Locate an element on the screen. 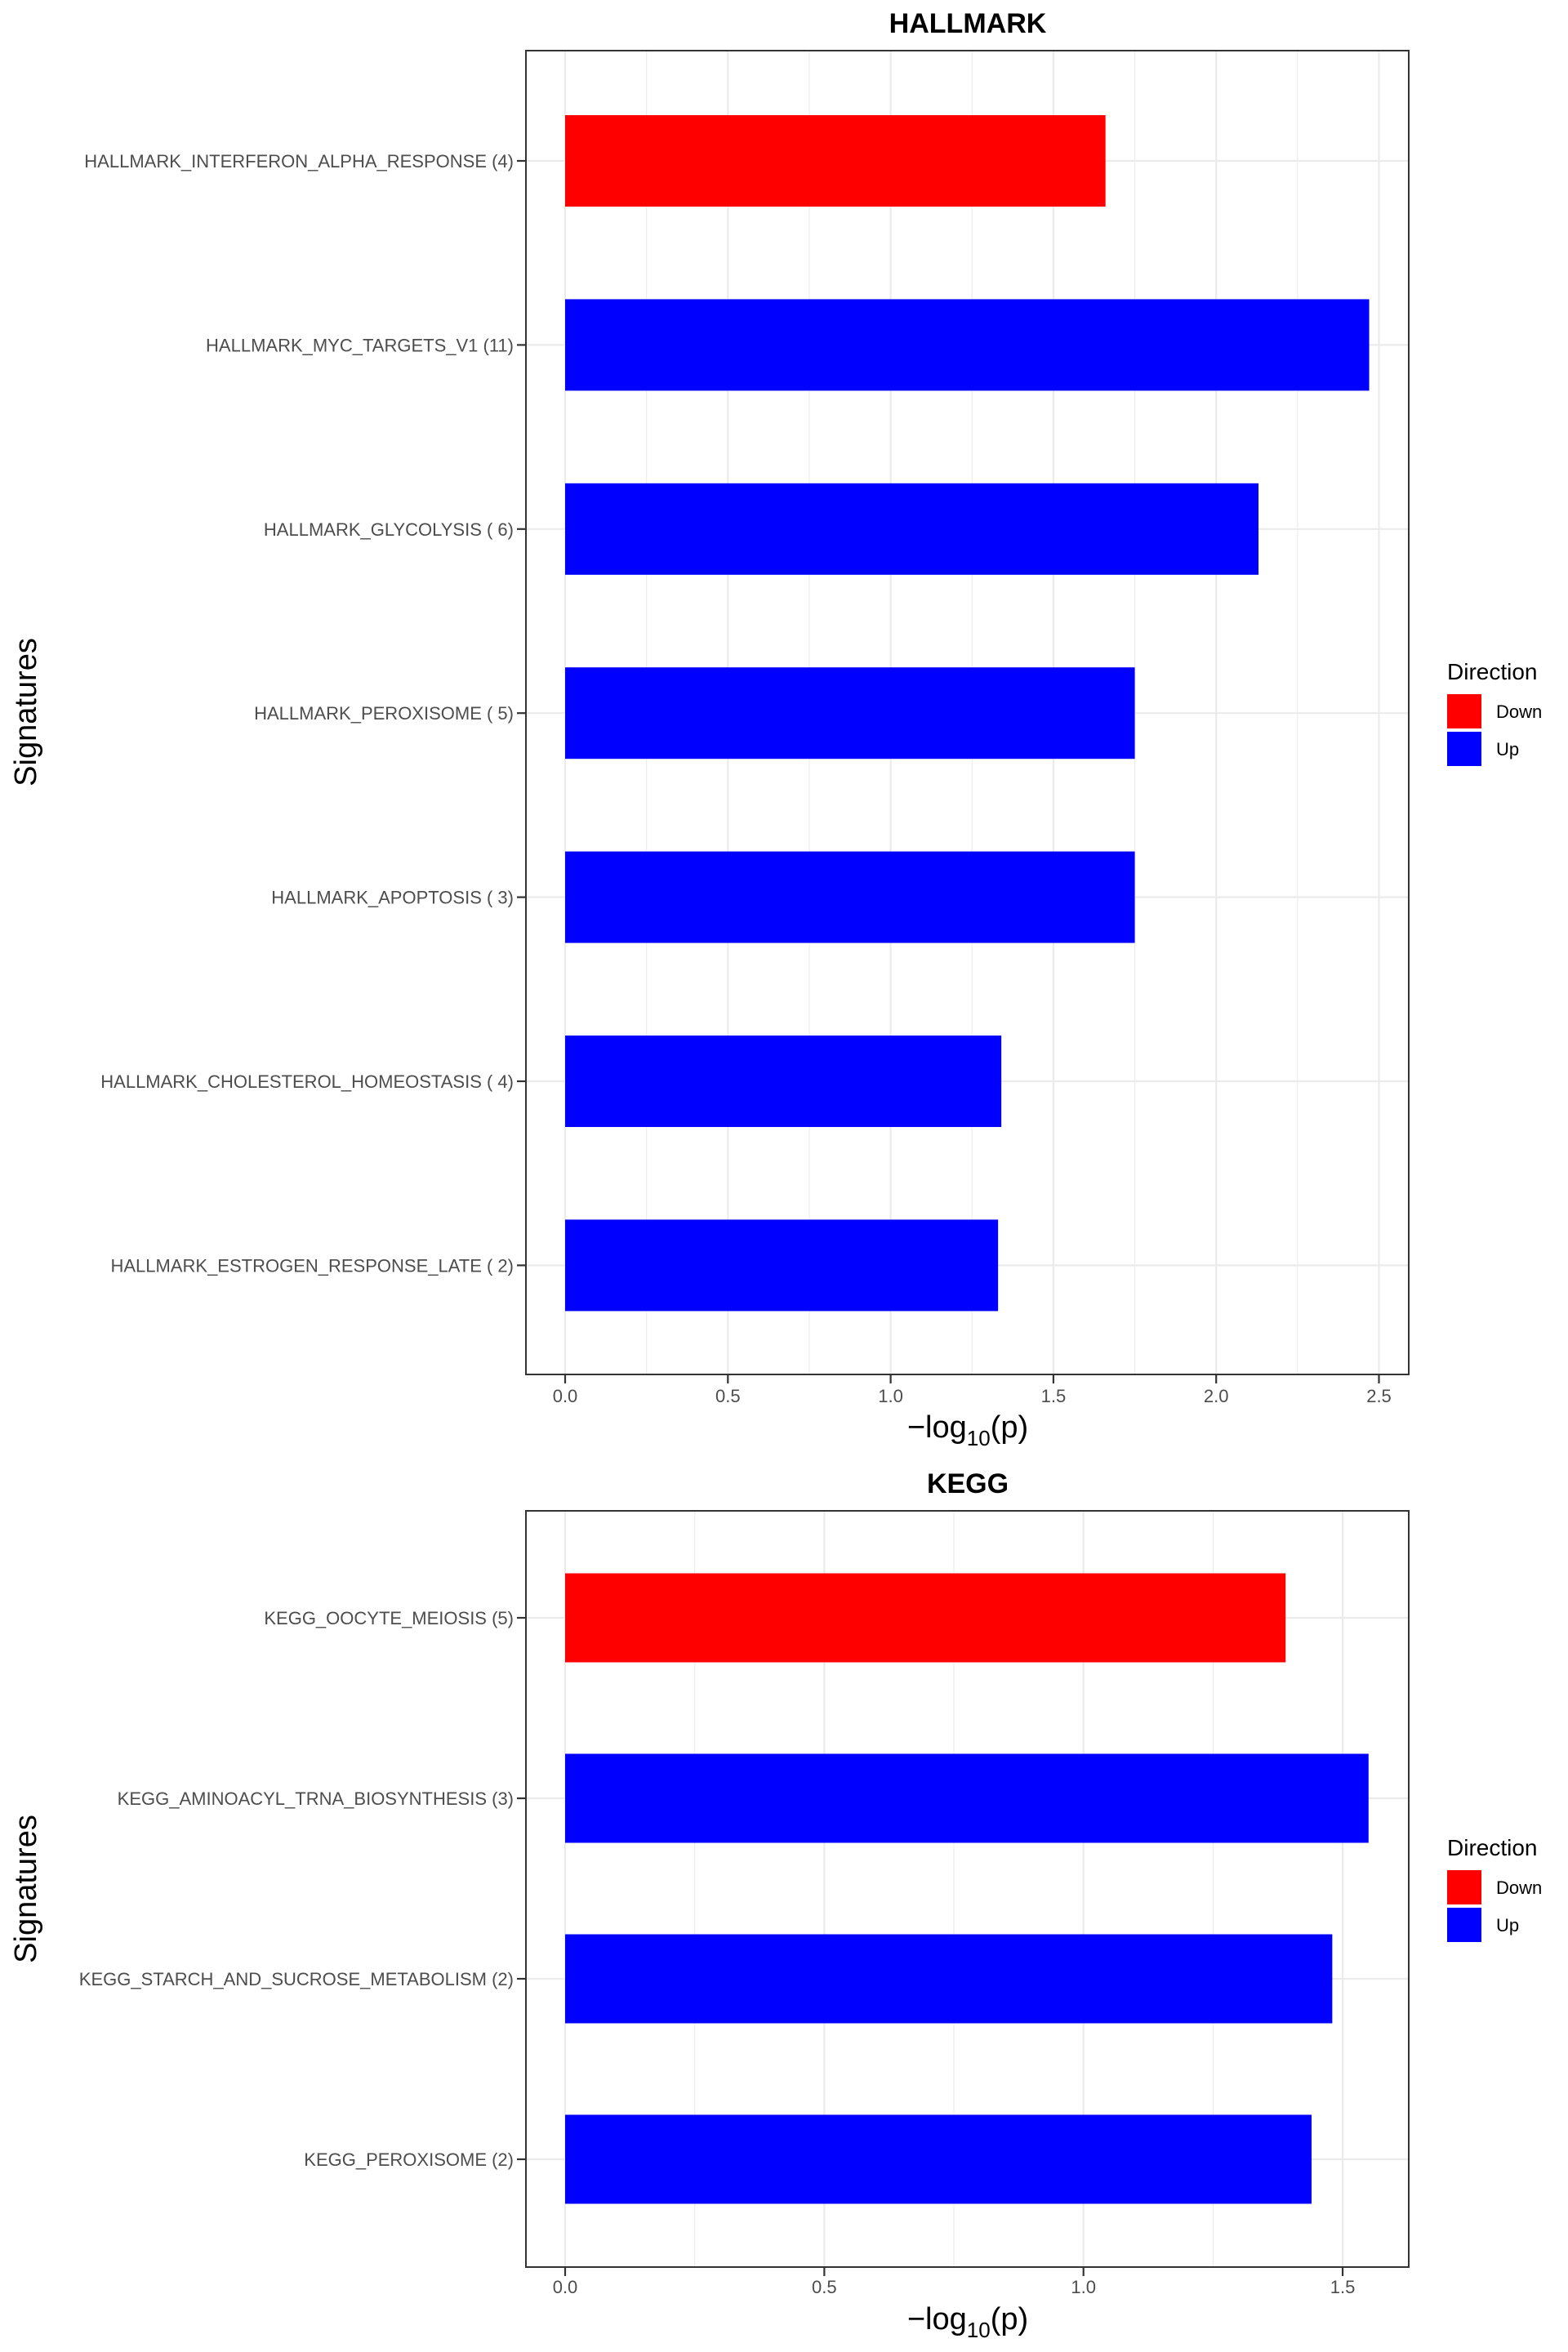 The image size is (1568, 2352). x-tick-label: 2.5 is located at coordinates (1379, 1396).